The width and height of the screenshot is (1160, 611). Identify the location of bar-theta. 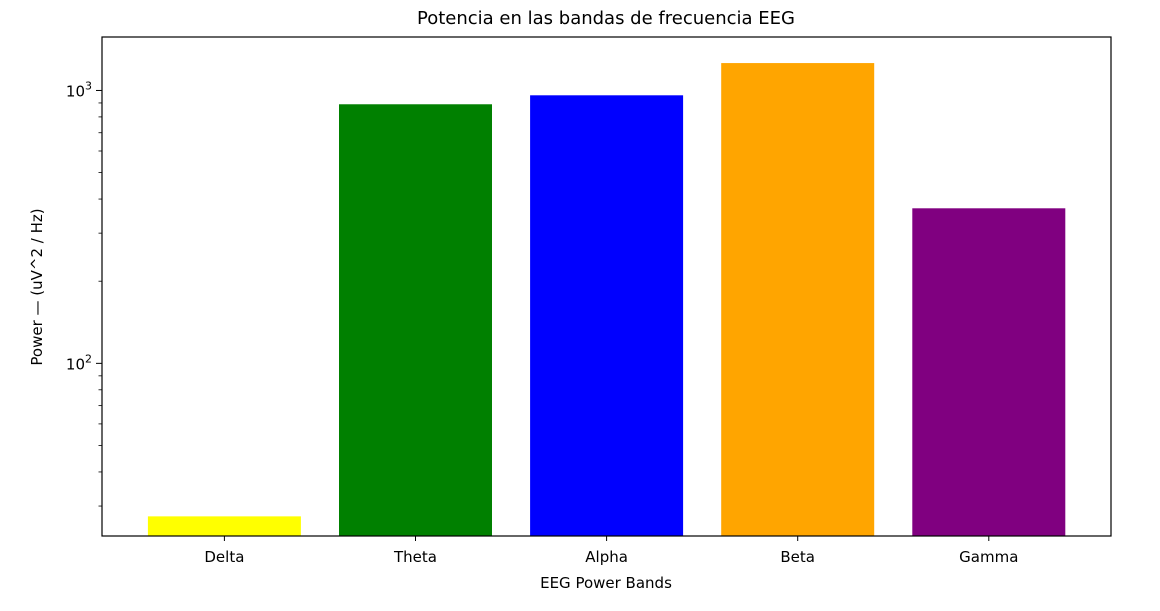
(415, 320).